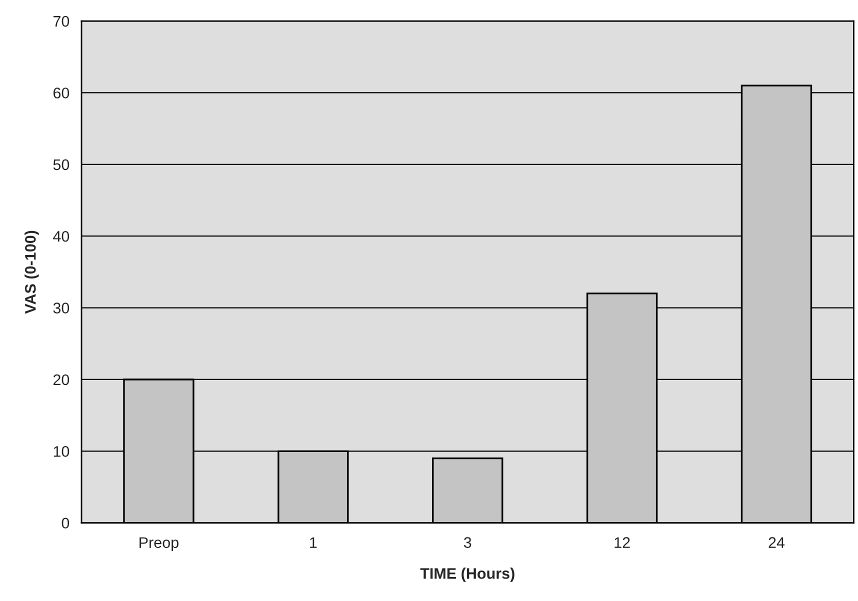 This screenshot has height=601, width=858. What do you see at coordinates (313, 542) in the screenshot?
I see `x-tick-label: 1` at bounding box center [313, 542].